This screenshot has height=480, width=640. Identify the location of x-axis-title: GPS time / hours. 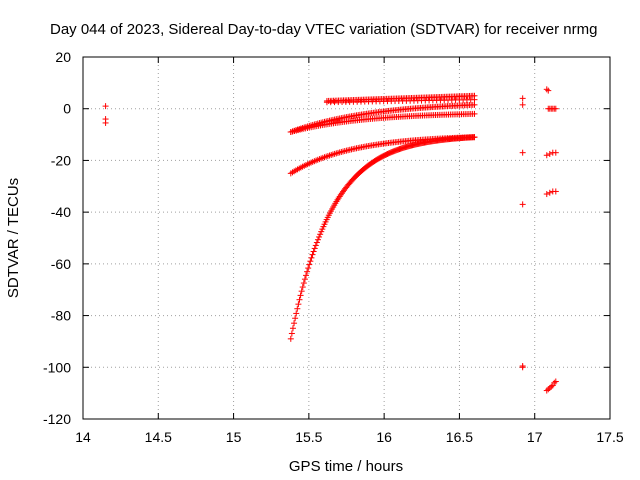
(346, 466).